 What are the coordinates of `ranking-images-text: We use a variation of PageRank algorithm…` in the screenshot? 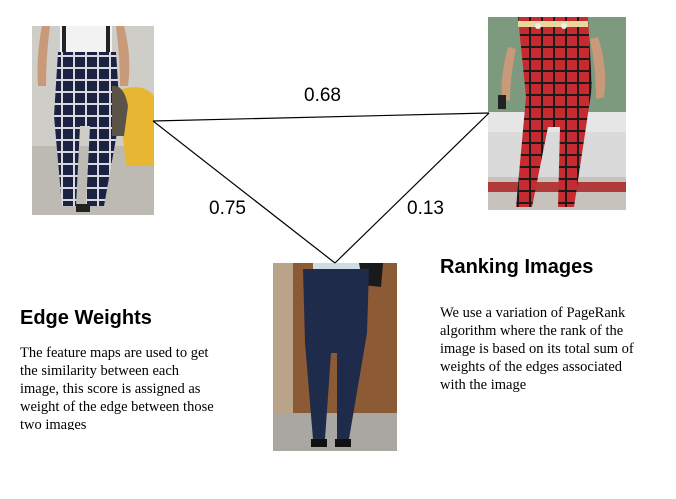 It's located at (537, 349).